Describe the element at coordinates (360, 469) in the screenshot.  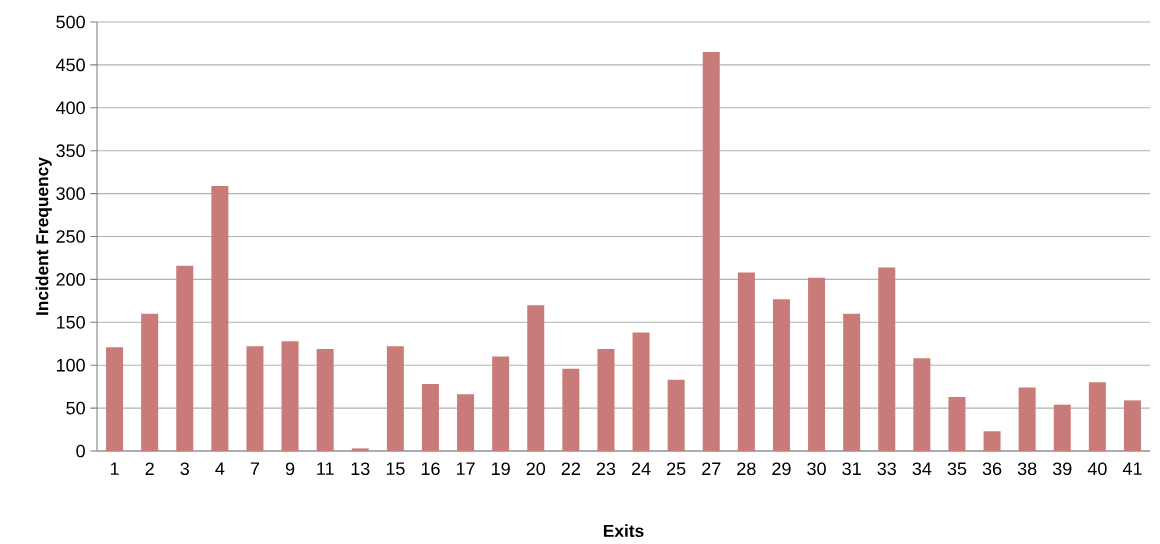
I see `x-tick-label: 13` at that location.